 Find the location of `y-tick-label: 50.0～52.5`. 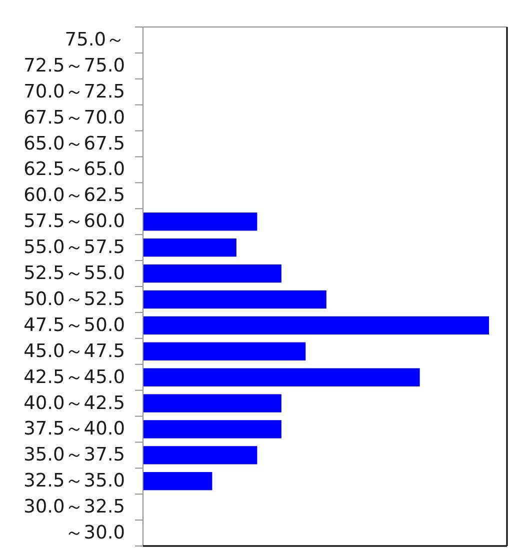

y-tick-label: 50.0～52.5 is located at coordinates (74, 299).